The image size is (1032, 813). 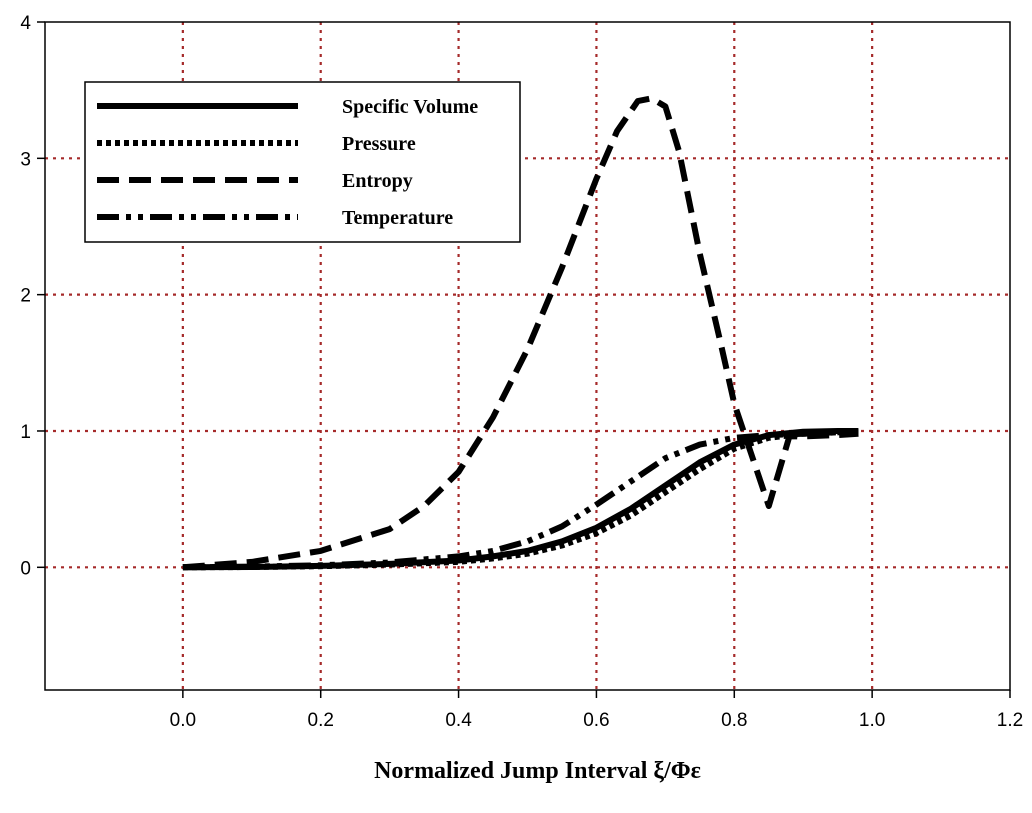 I want to click on x-tick-label: 0.0, so click(x=183, y=720).